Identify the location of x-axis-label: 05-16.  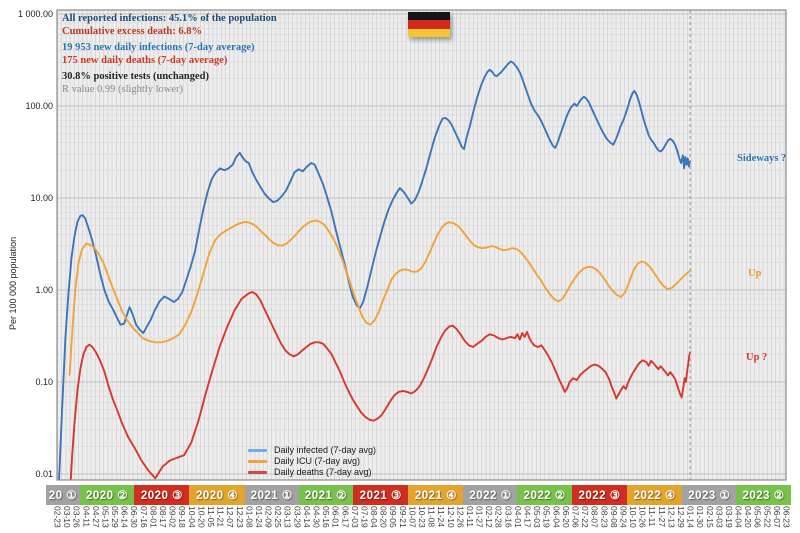
(326, 517).